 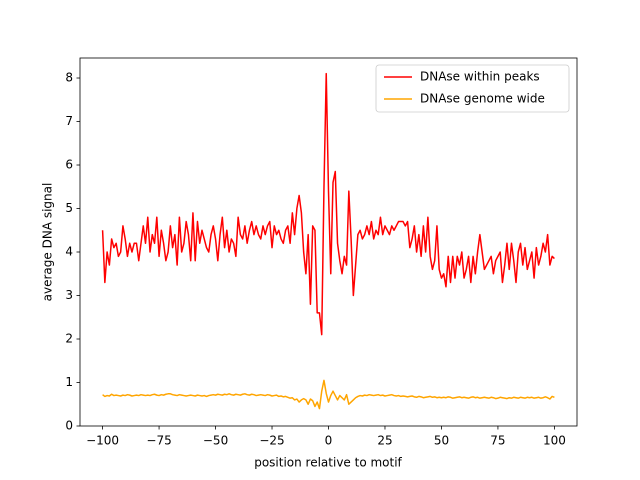 I want to click on legend-label: DNAse within peaks, so click(x=480, y=77).